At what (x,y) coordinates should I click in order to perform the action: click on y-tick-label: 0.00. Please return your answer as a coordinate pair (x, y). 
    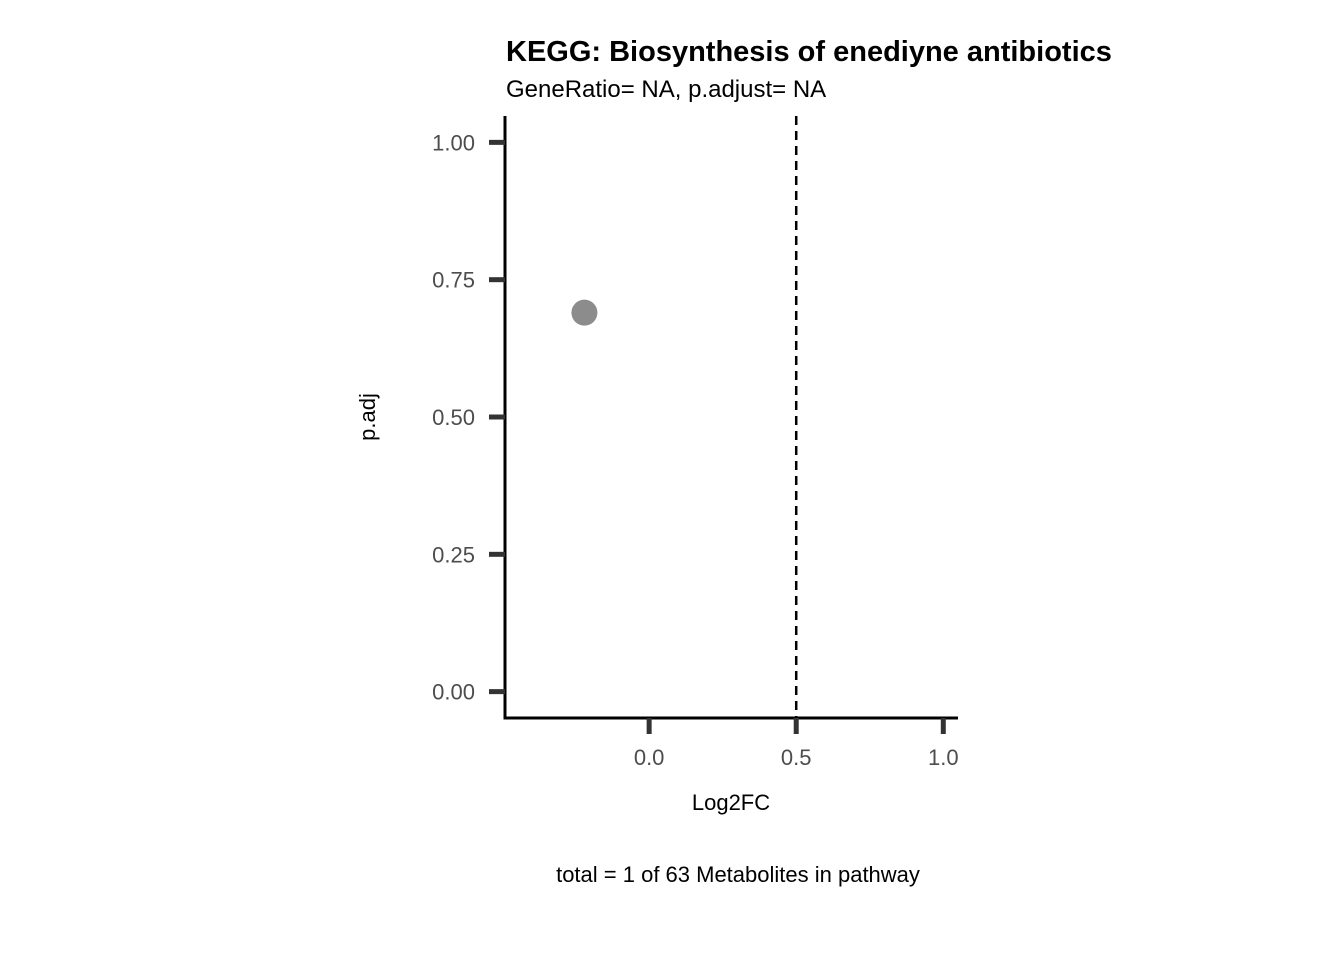
    Looking at the image, I should click on (453, 692).